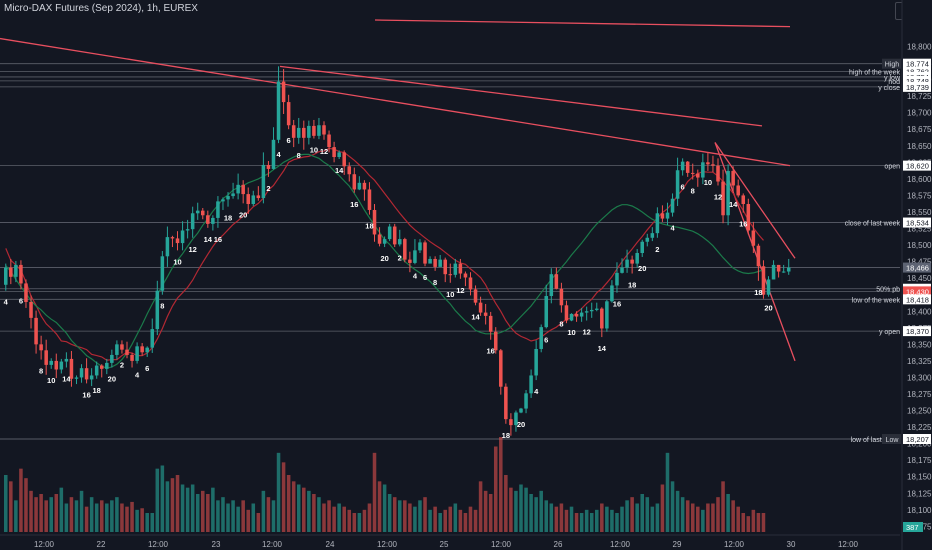  Describe the element at coordinates (913, 527) in the screenshot. I see `volume-tag` at that location.